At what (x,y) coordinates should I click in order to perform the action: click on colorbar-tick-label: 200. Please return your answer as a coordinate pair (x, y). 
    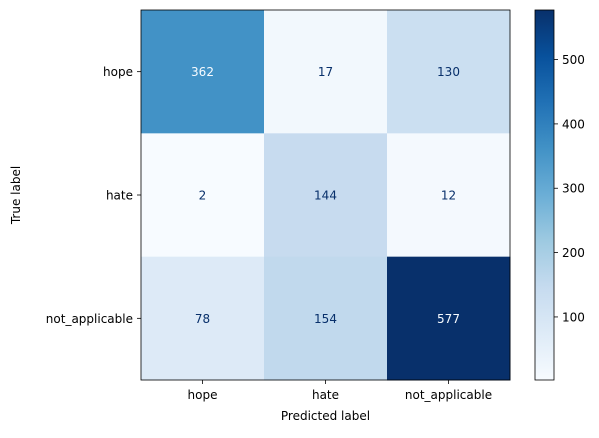
    Looking at the image, I should click on (573, 253).